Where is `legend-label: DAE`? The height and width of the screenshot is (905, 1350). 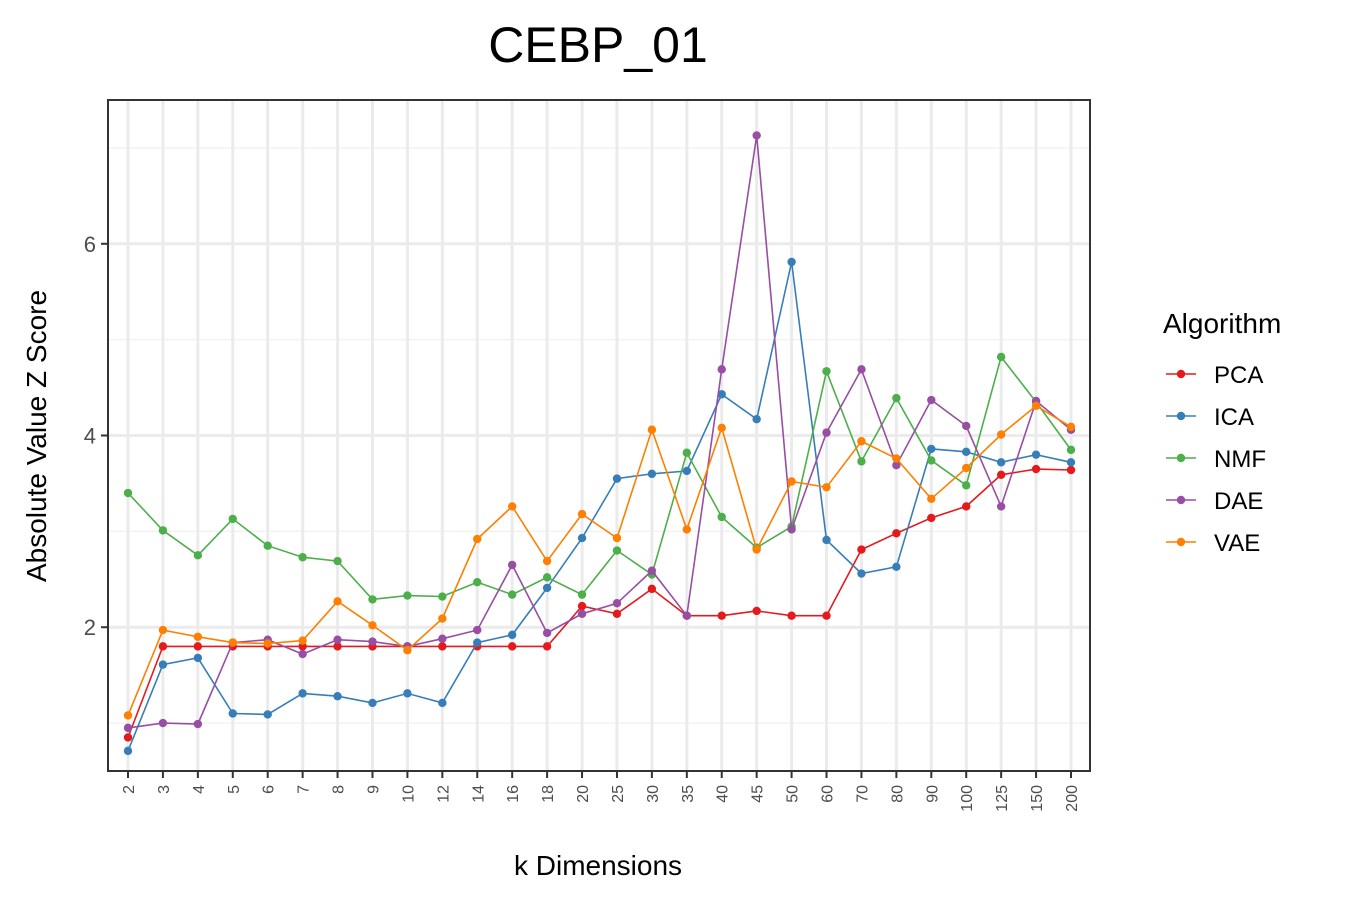
legend-label: DAE is located at coordinates (1238, 501).